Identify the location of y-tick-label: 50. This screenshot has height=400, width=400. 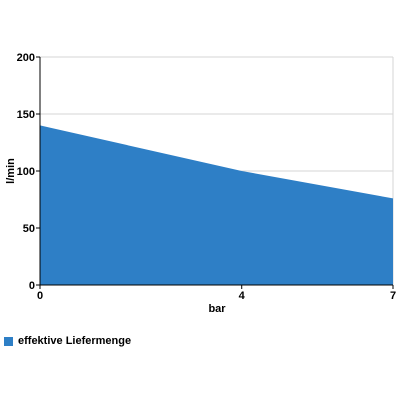
(29, 229).